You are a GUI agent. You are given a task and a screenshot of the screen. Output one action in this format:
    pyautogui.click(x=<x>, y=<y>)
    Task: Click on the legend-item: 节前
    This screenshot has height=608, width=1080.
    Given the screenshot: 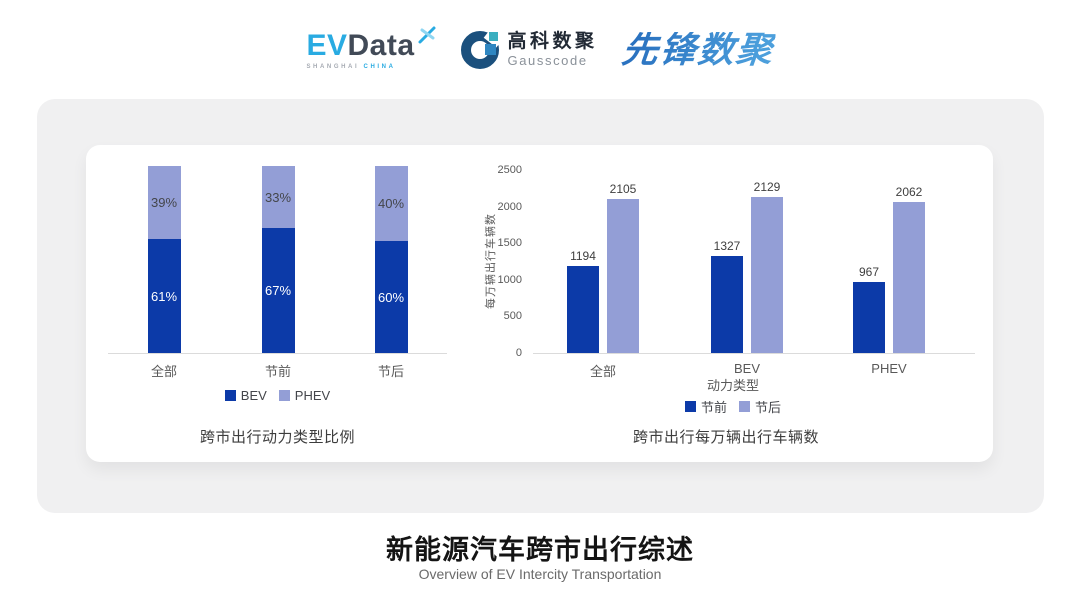 What is the action you would take?
    pyautogui.click(x=705, y=406)
    